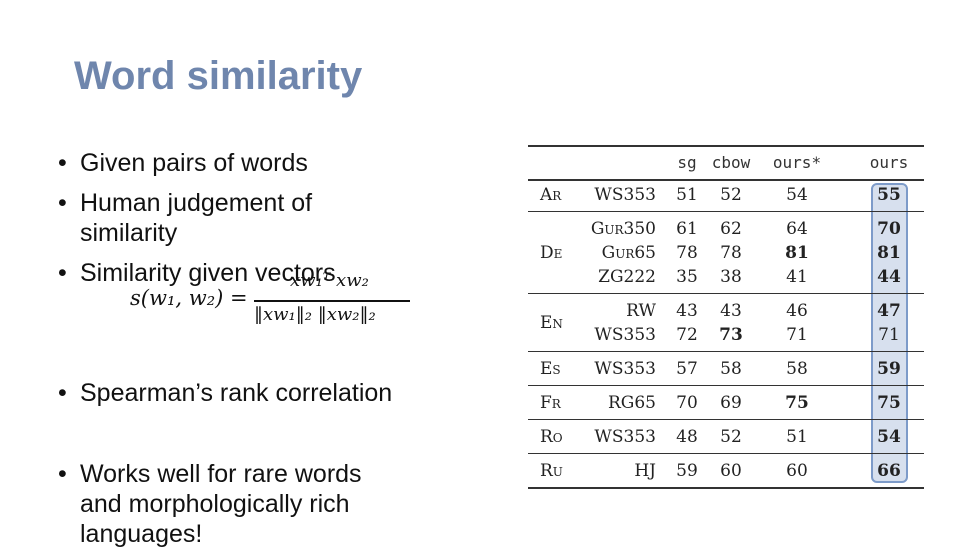 This screenshot has height=549, width=960. I want to click on column-header: ours, so click(889, 162).